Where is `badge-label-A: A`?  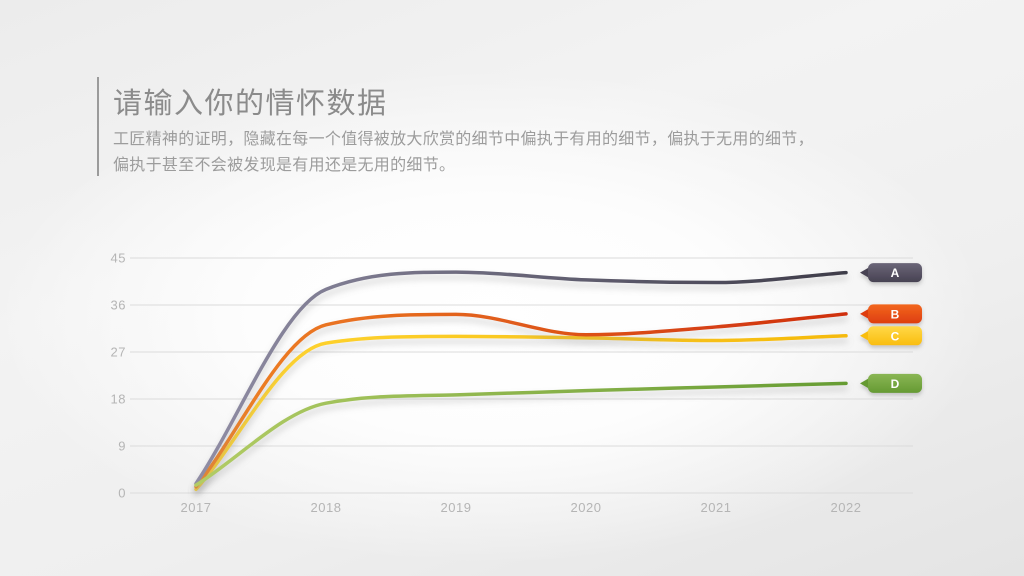 badge-label-A: A is located at coordinates (895, 273).